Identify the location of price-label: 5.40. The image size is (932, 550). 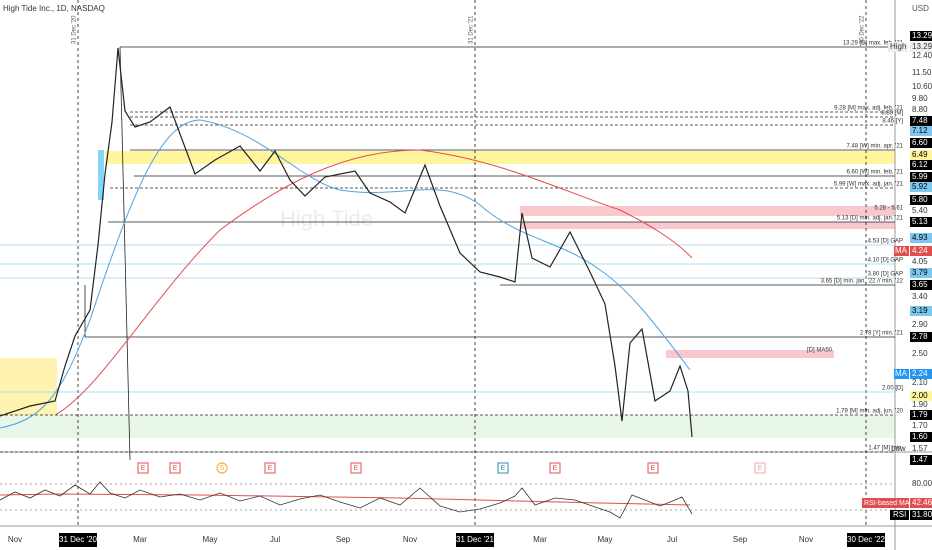
(920, 210).